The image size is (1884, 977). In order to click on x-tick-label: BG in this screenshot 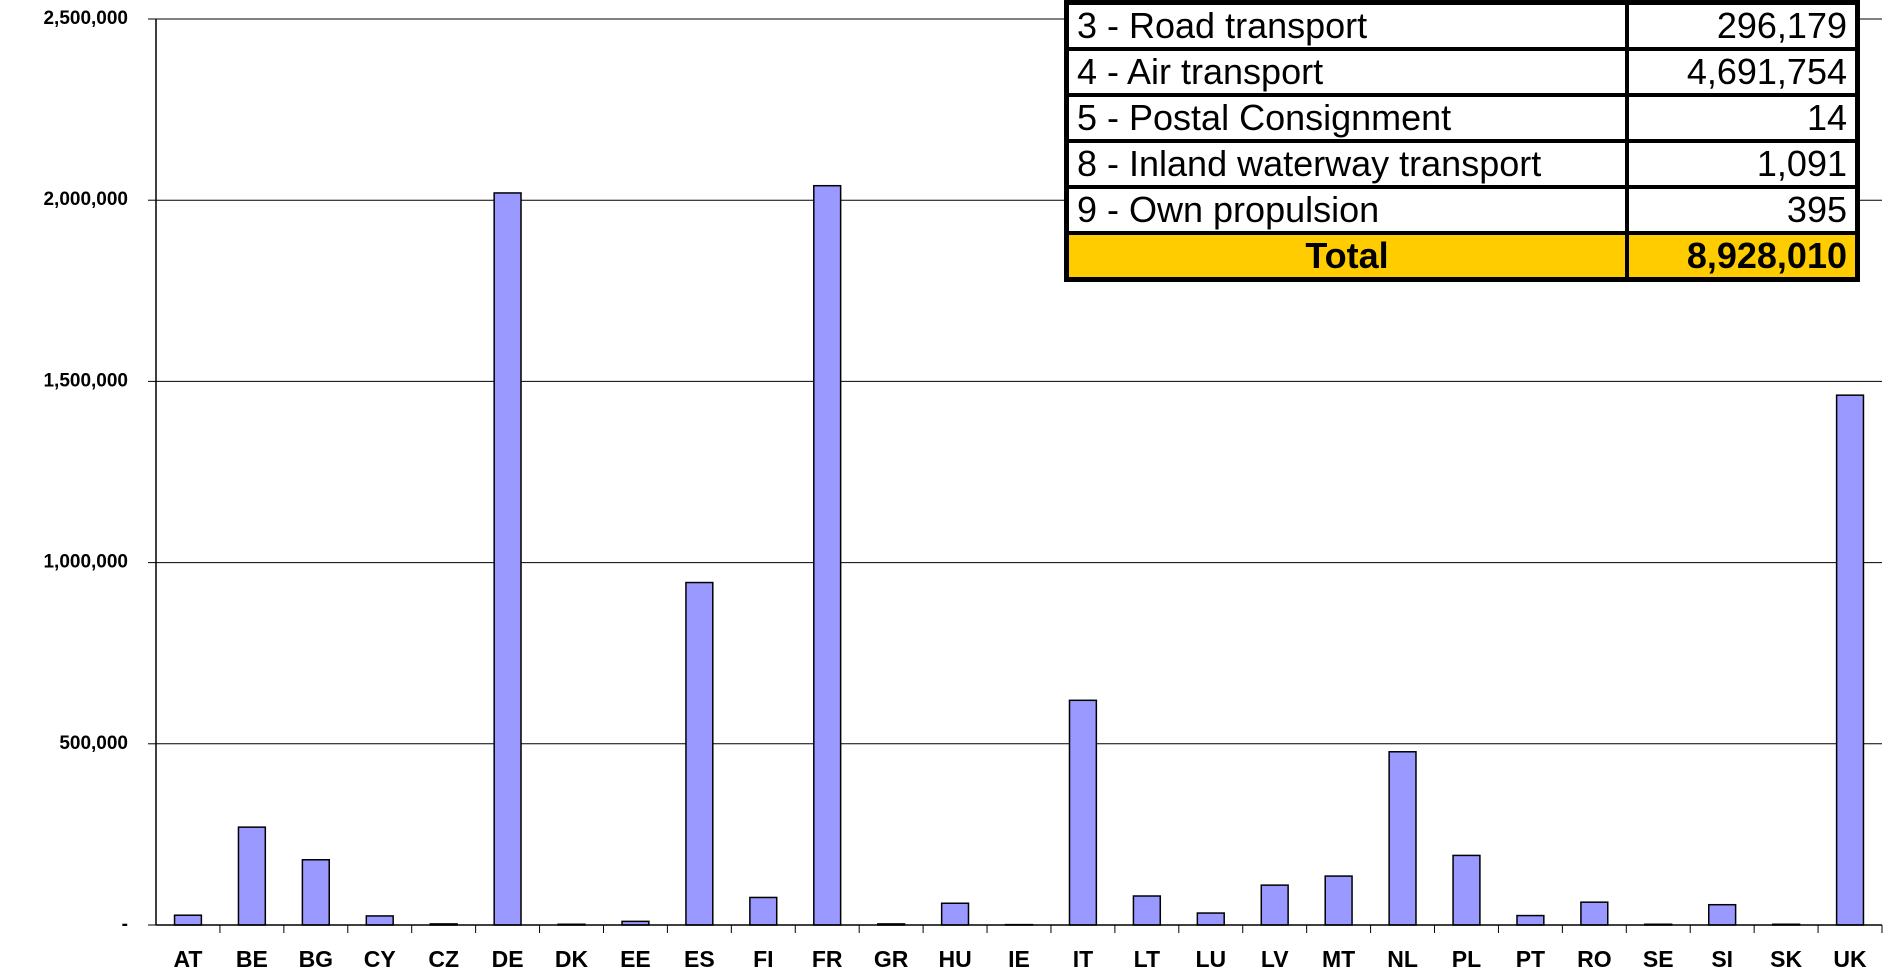, I will do `click(316, 959)`.